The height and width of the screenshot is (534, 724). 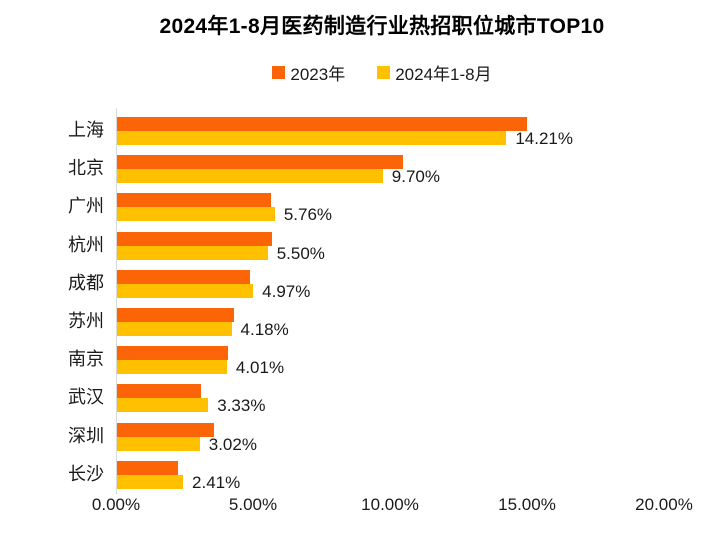 What do you see at coordinates (382, 26) in the screenshot?
I see `page-title: 2024年1-8月医药制造行业热招职位城市TOP10` at bounding box center [382, 26].